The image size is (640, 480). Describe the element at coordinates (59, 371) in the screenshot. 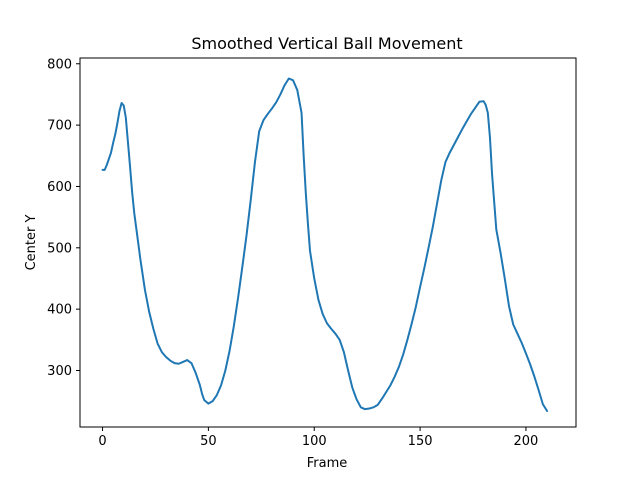

I see `y-tick-label: 300` at that location.